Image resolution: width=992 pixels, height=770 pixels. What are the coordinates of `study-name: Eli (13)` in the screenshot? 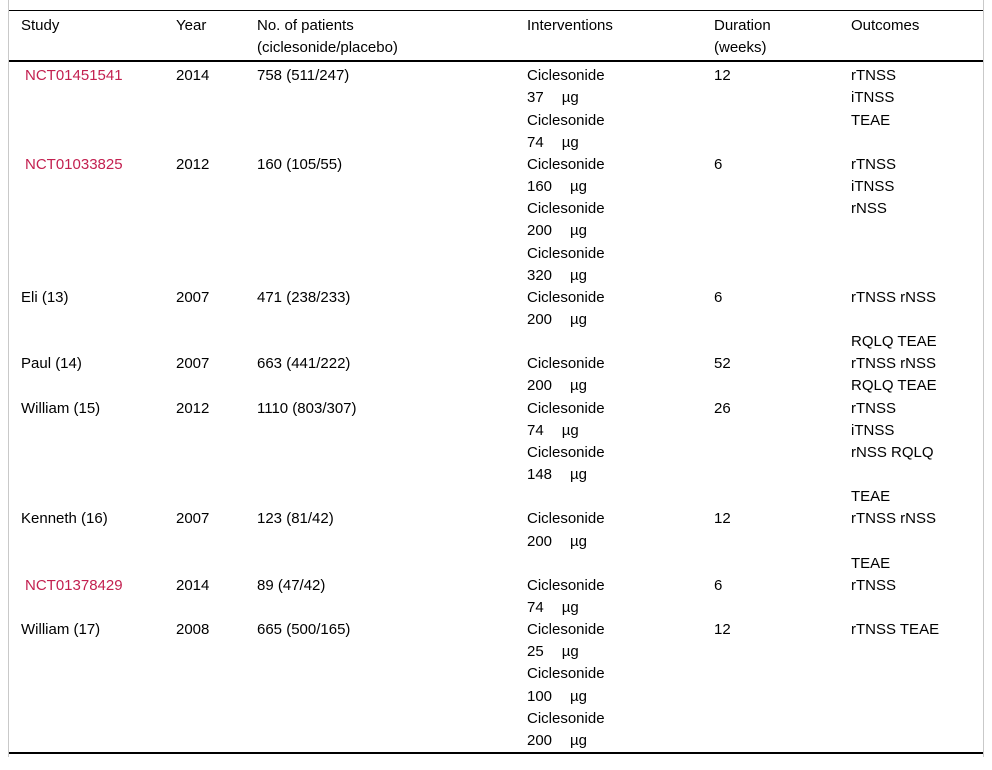 It's located at (45, 297).